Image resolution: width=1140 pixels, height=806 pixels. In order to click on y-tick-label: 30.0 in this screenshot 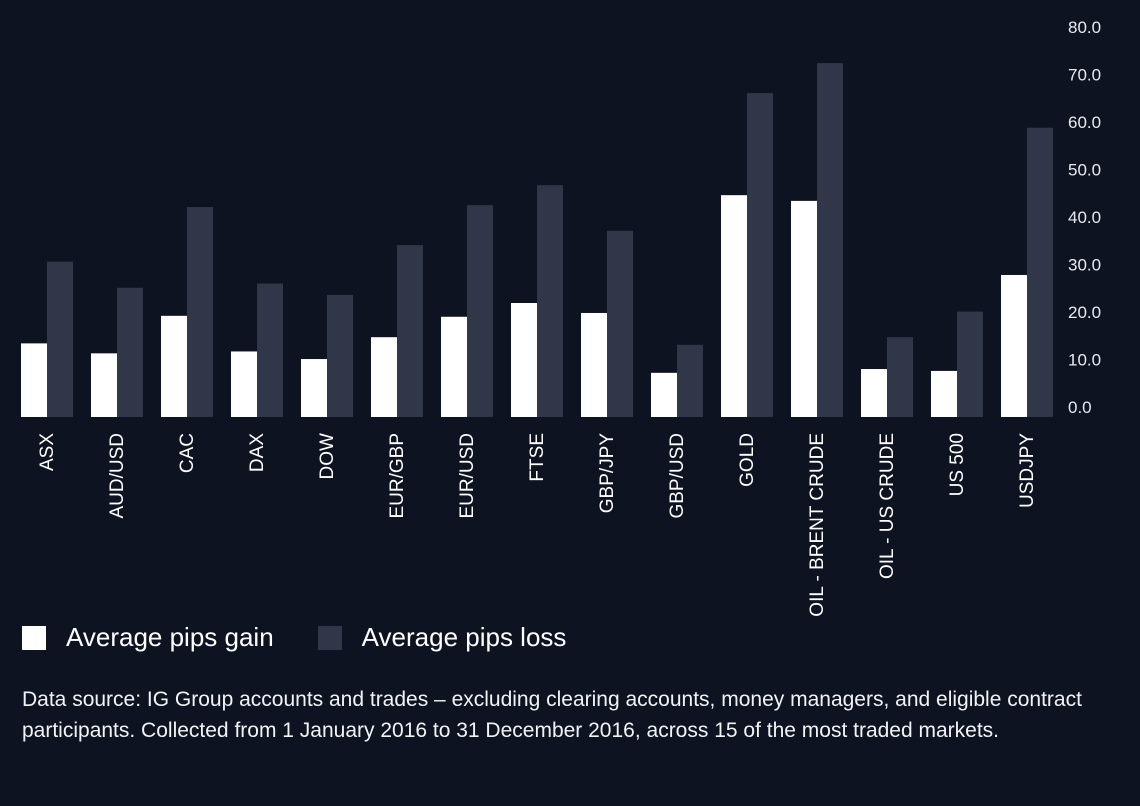, I will do `click(1084, 265)`.